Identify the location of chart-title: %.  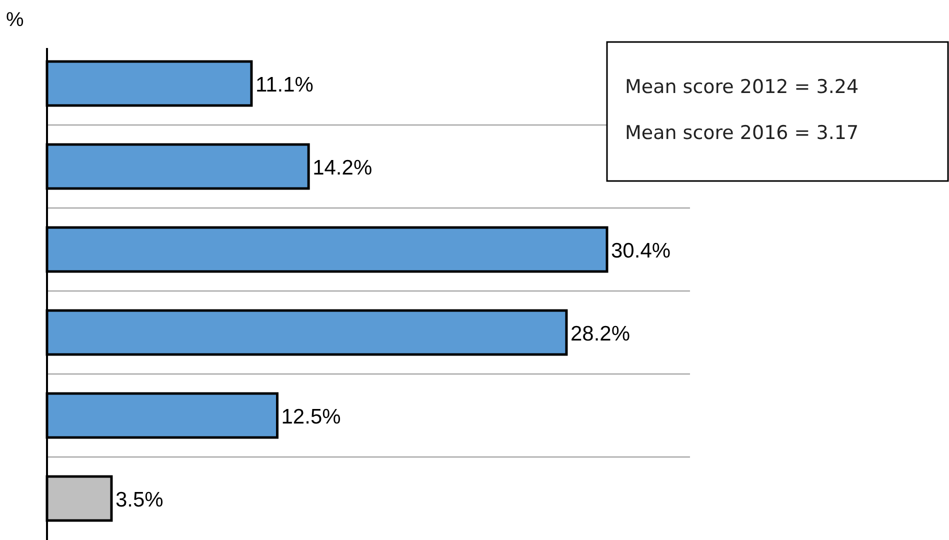
(15, 20).